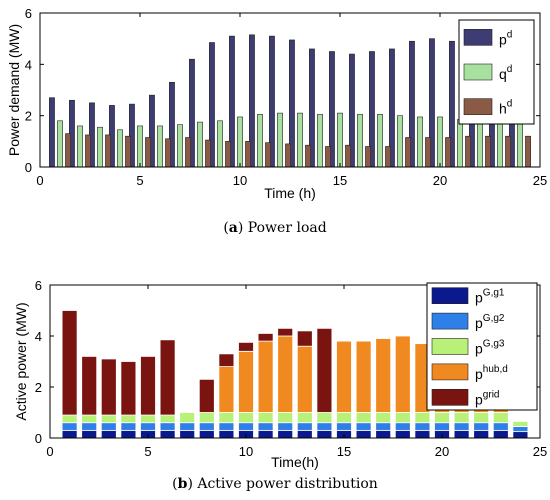 The height and width of the screenshot is (500, 550). What do you see at coordinates (38, 336) in the screenshot?
I see `y-tick-label: 4` at bounding box center [38, 336].